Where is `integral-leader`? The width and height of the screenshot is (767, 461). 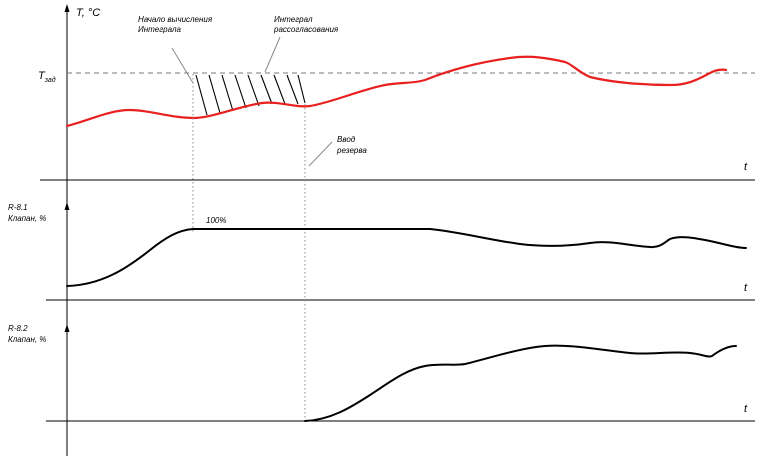 integral-leader is located at coordinates (272, 54).